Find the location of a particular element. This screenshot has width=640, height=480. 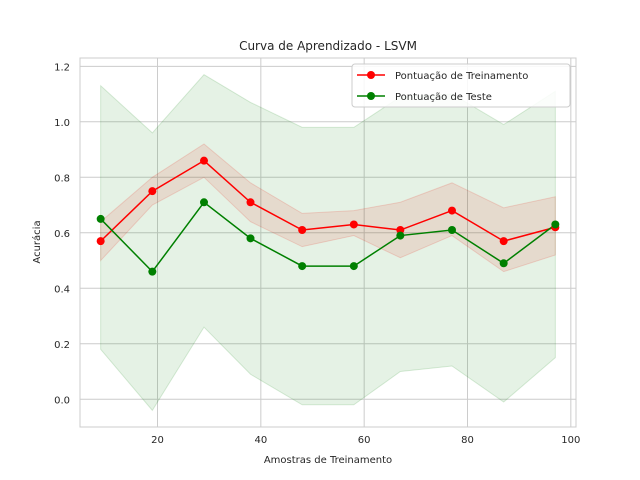

test-score-line is located at coordinates (328, 237).